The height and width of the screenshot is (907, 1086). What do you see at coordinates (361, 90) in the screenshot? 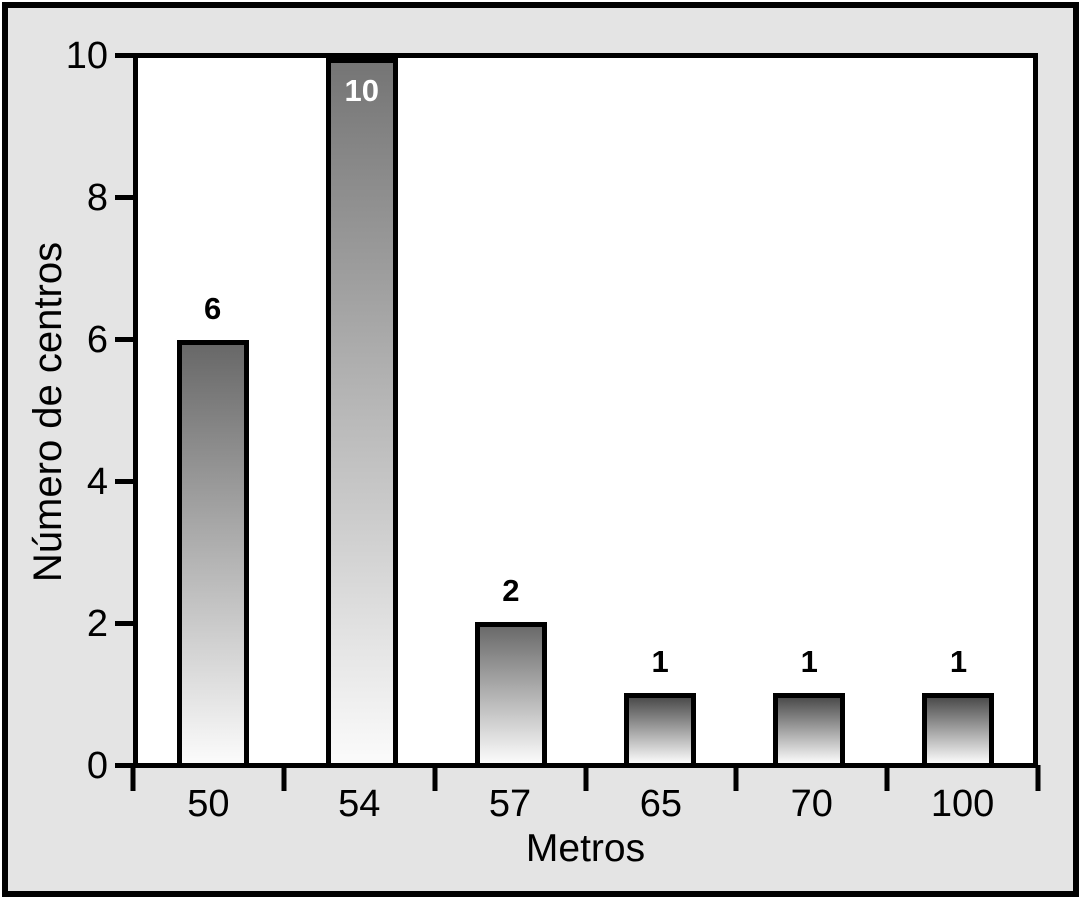
I see `bar-value-label-54: 10` at bounding box center [361, 90].